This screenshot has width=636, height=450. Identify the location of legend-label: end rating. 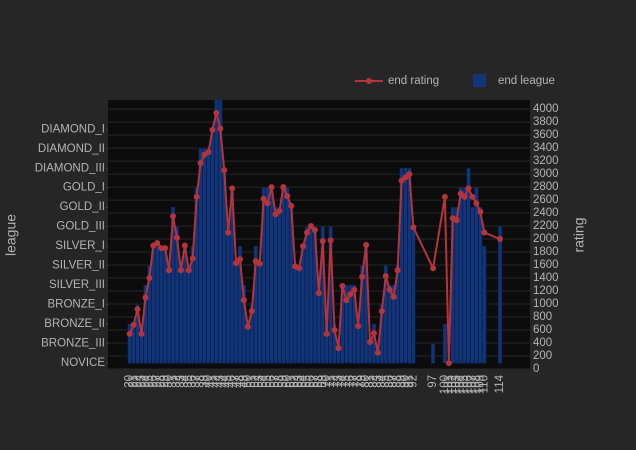
(413, 81).